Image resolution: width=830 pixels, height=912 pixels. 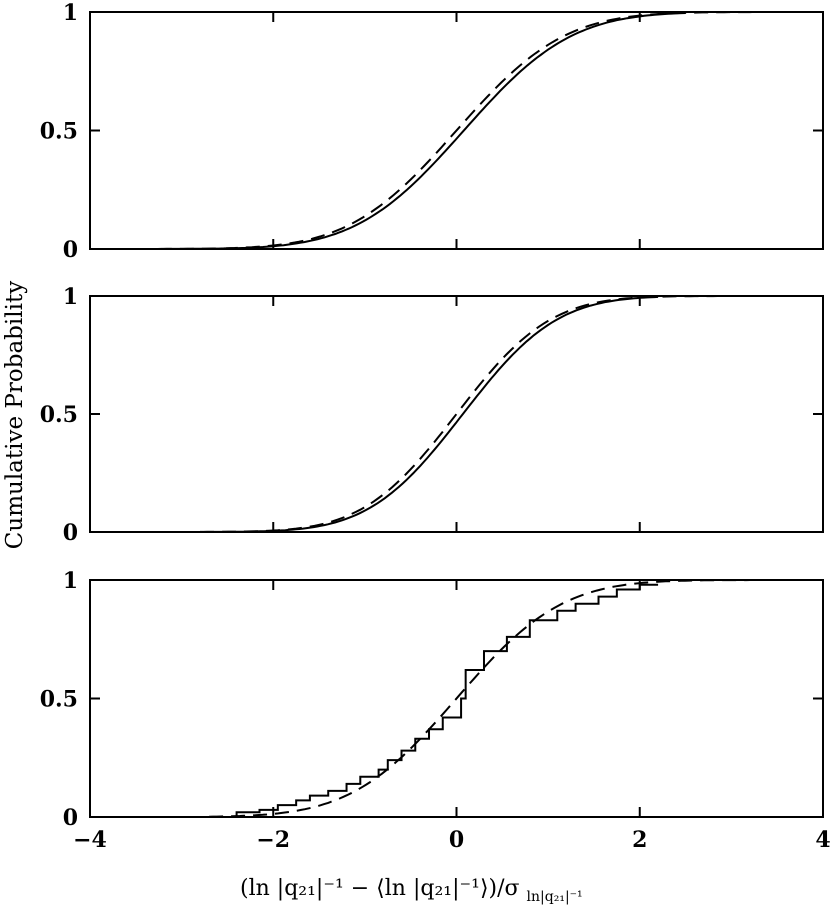 I want to click on x-tick-label: 4, so click(x=822, y=840).